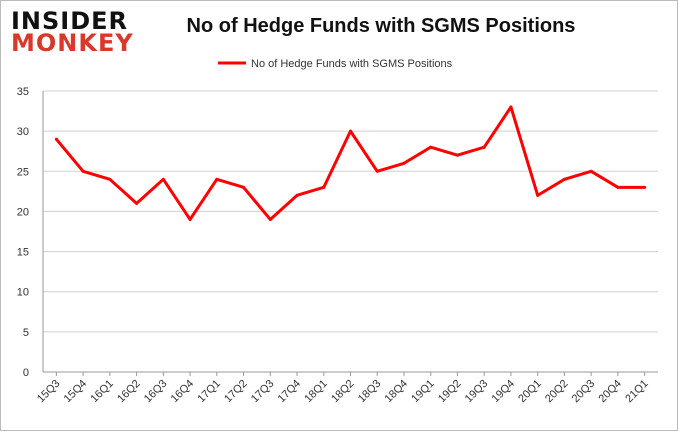 This screenshot has width=678, height=432. Describe the element at coordinates (26, 333) in the screenshot. I see `y-tick-label: 5` at that location.